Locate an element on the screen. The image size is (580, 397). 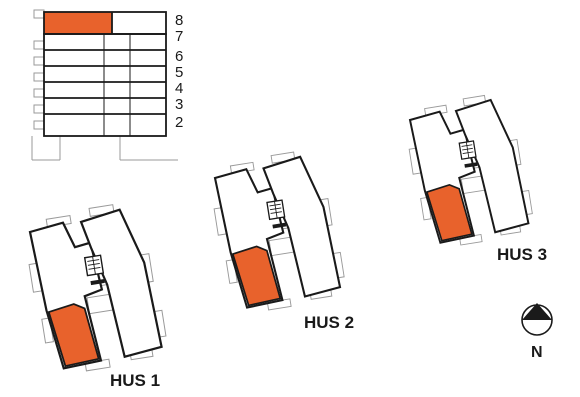
floor-rows is located at coordinates (105, 74).